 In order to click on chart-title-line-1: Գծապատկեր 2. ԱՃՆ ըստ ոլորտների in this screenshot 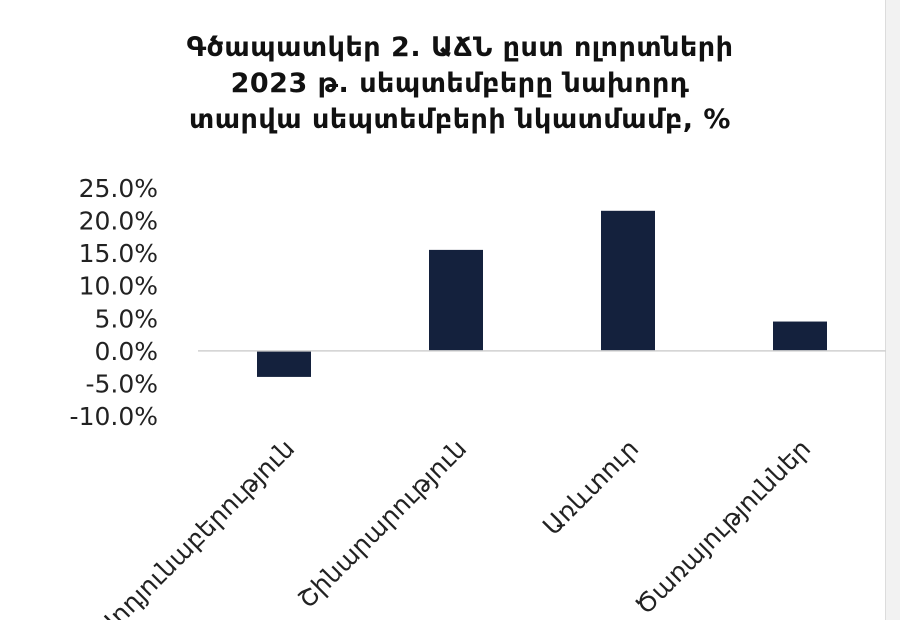, I will do `click(460, 47)`.